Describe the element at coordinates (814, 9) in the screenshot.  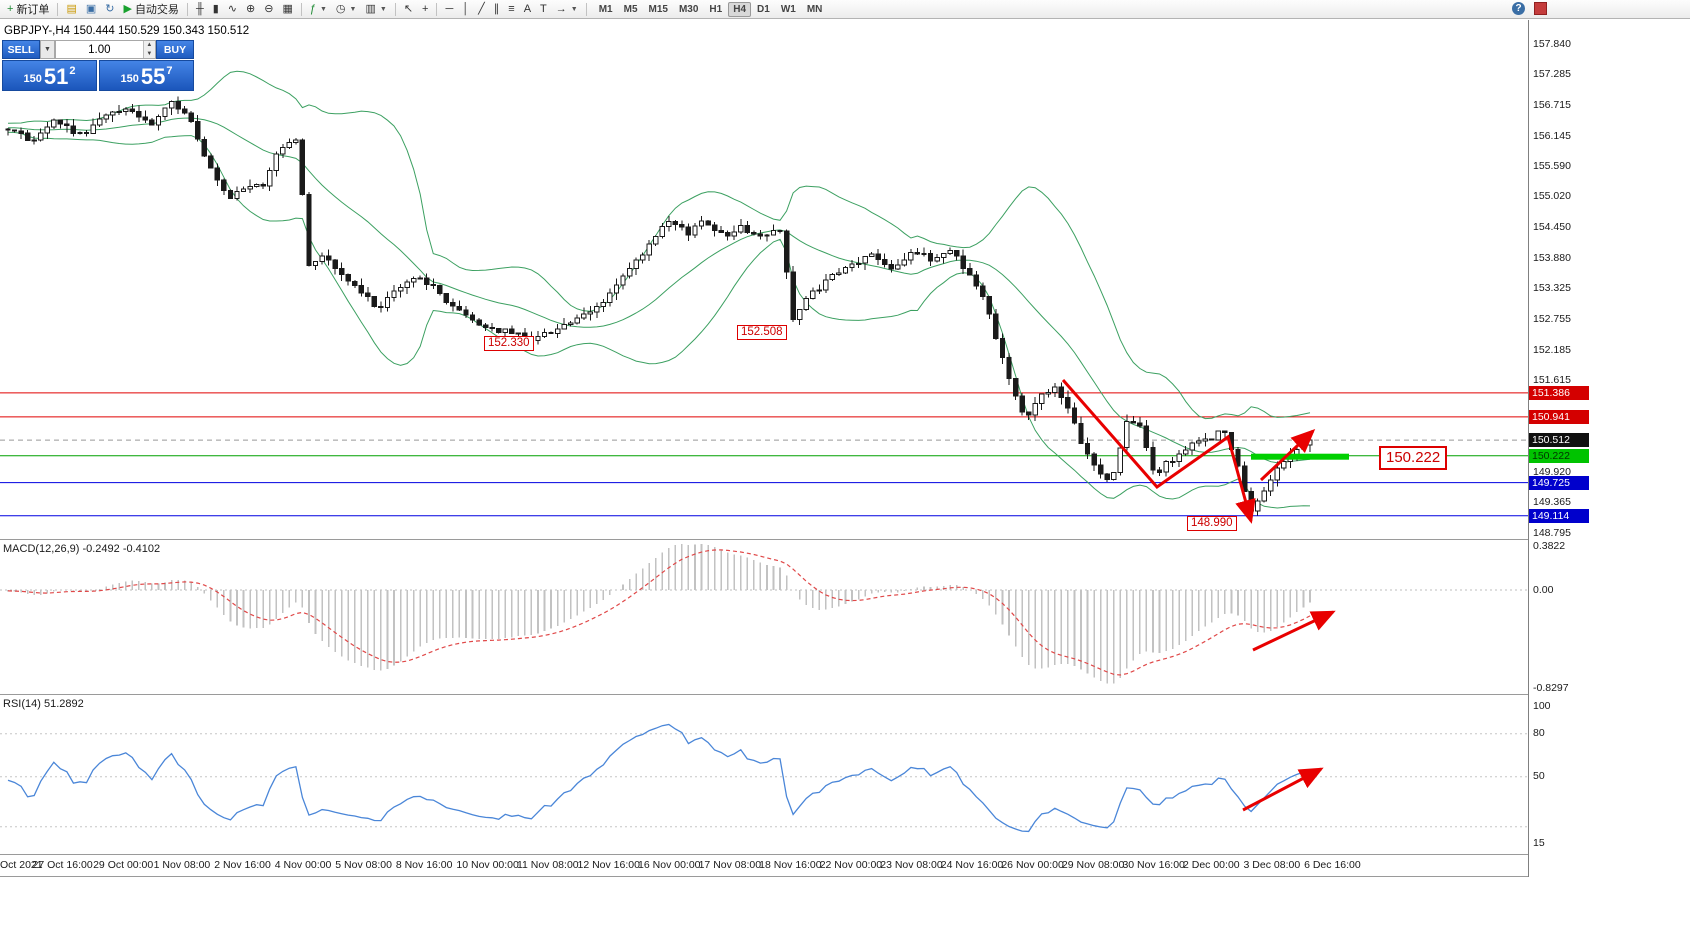
I see `timeframe-mn: MN` at that location.